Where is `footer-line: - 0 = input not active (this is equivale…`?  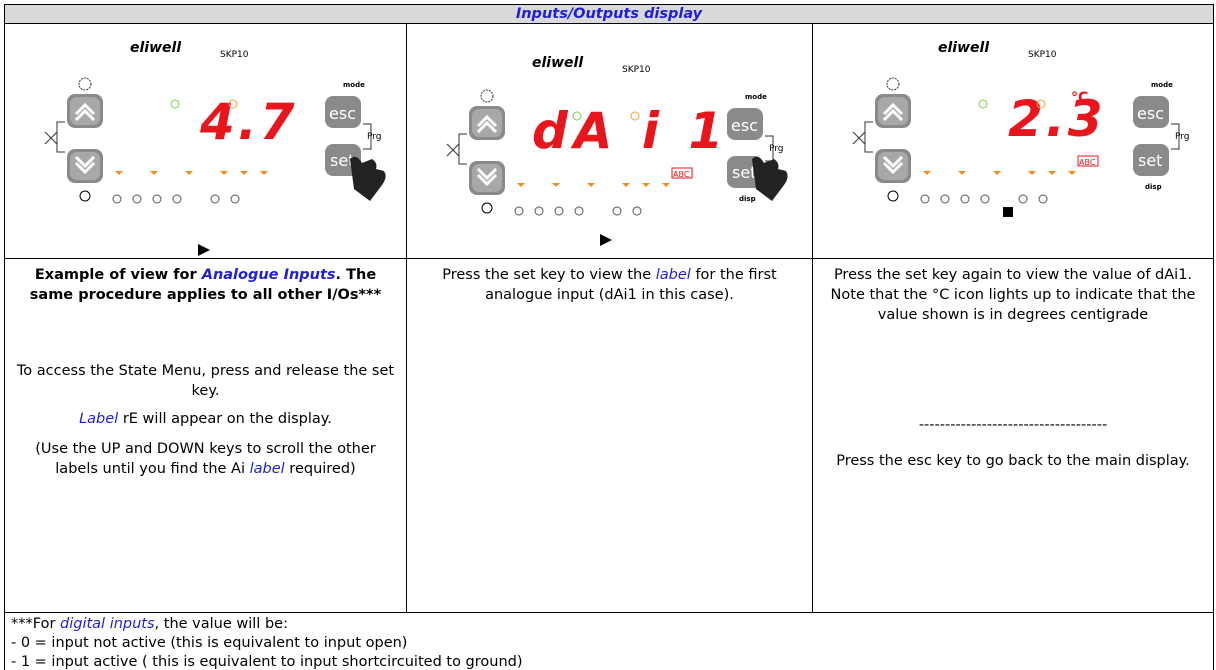 footer-line: - 0 = input not active (this is equivale… is located at coordinates (209, 643).